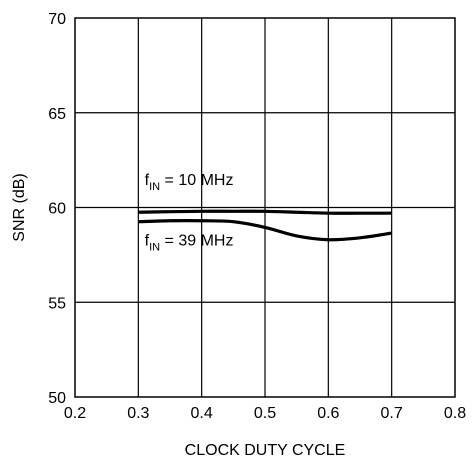 This screenshot has width=472, height=464. I want to click on x-tick-label: 0.6, so click(328, 413).